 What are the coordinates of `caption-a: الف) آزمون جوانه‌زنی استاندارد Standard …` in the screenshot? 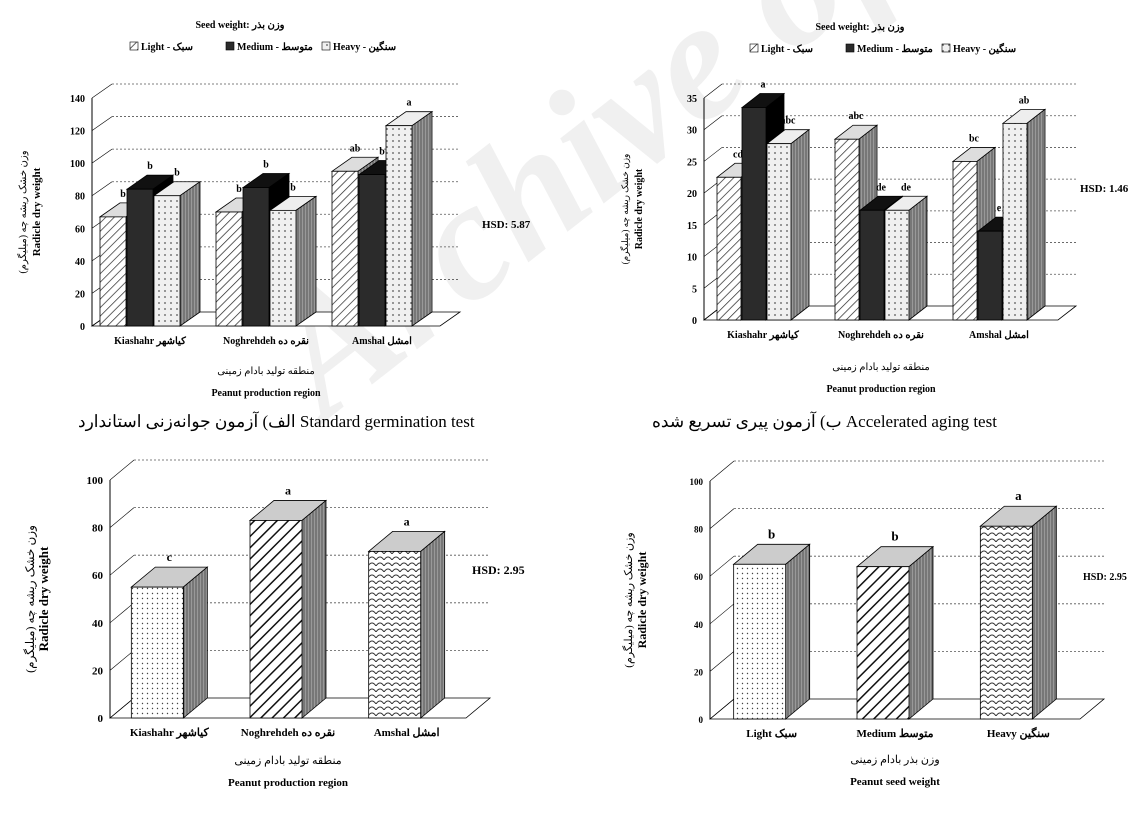 It's located at (276, 421).